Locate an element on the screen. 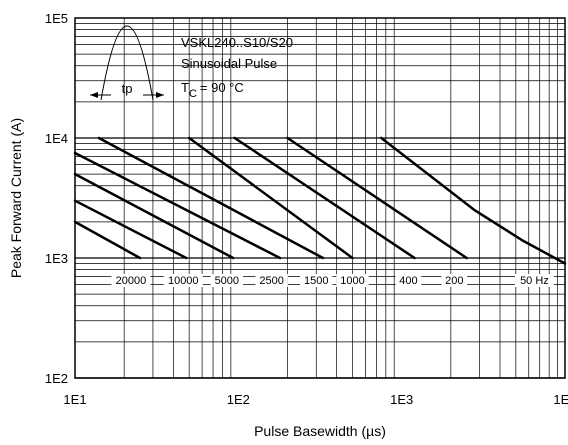 The height and width of the screenshot is (445, 568). x-tick-label: 1E4 is located at coordinates (560, 399).